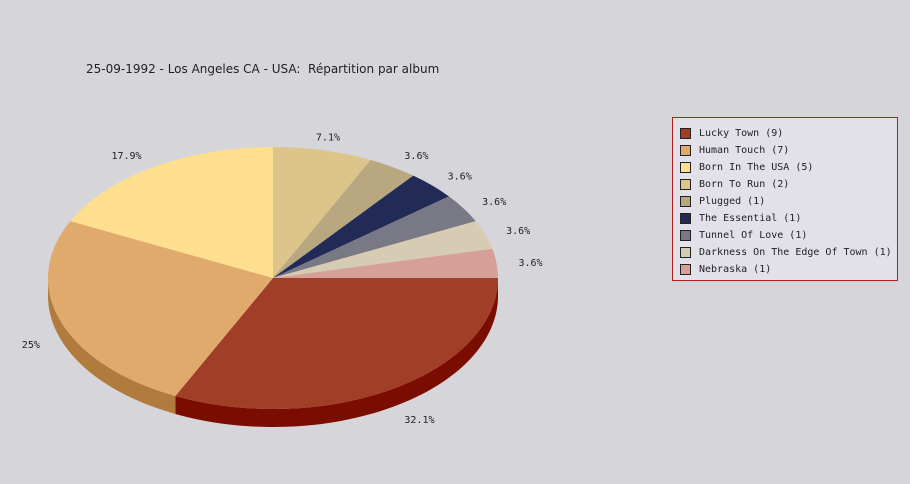  What do you see at coordinates (741, 133) in the screenshot?
I see `legend-label-0: Lucky Town (9)` at bounding box center [741, 133].